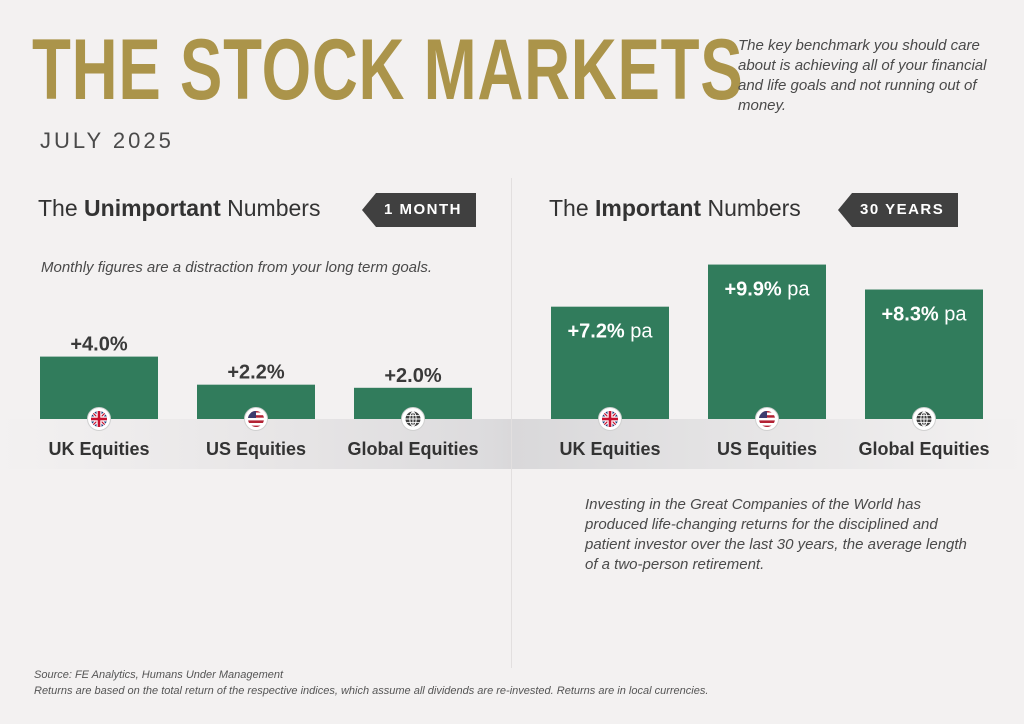  I want to click on page-subtitle: JULY 2025, so click(107, 140).